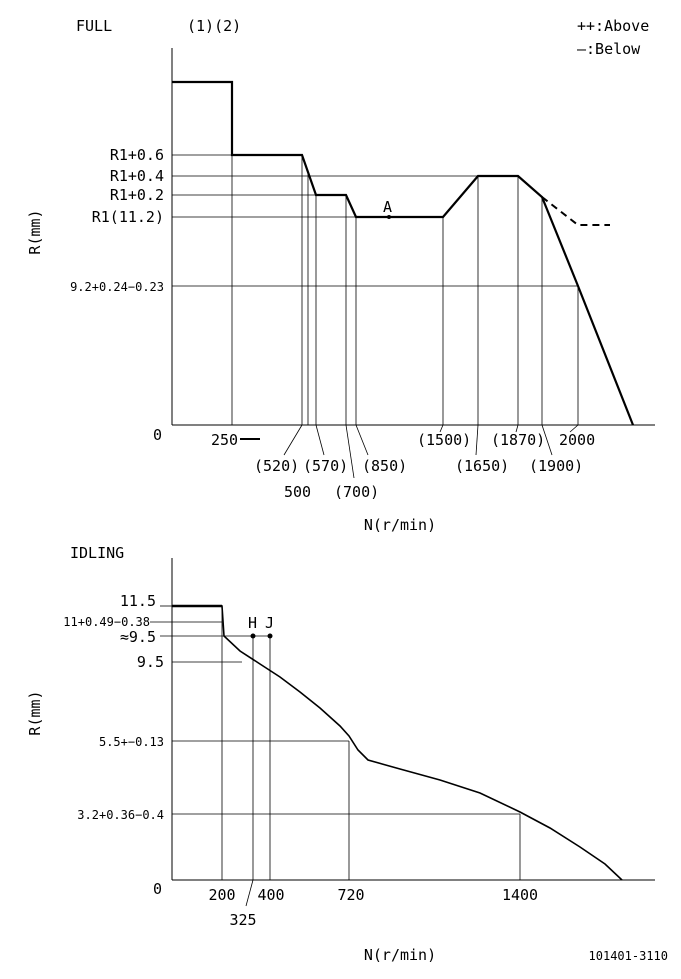 The image size is (681, 979). Describe the element at coordinates (400, 955) in the screenshot. I see `idling-x-axis-title: N(r/min)` at that location.